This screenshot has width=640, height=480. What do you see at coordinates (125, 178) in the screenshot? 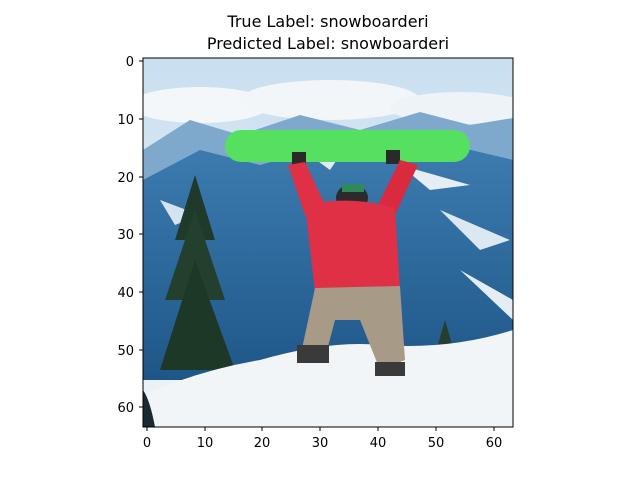
I see `y-tick-label: 20` at bounding box center [125, 178].